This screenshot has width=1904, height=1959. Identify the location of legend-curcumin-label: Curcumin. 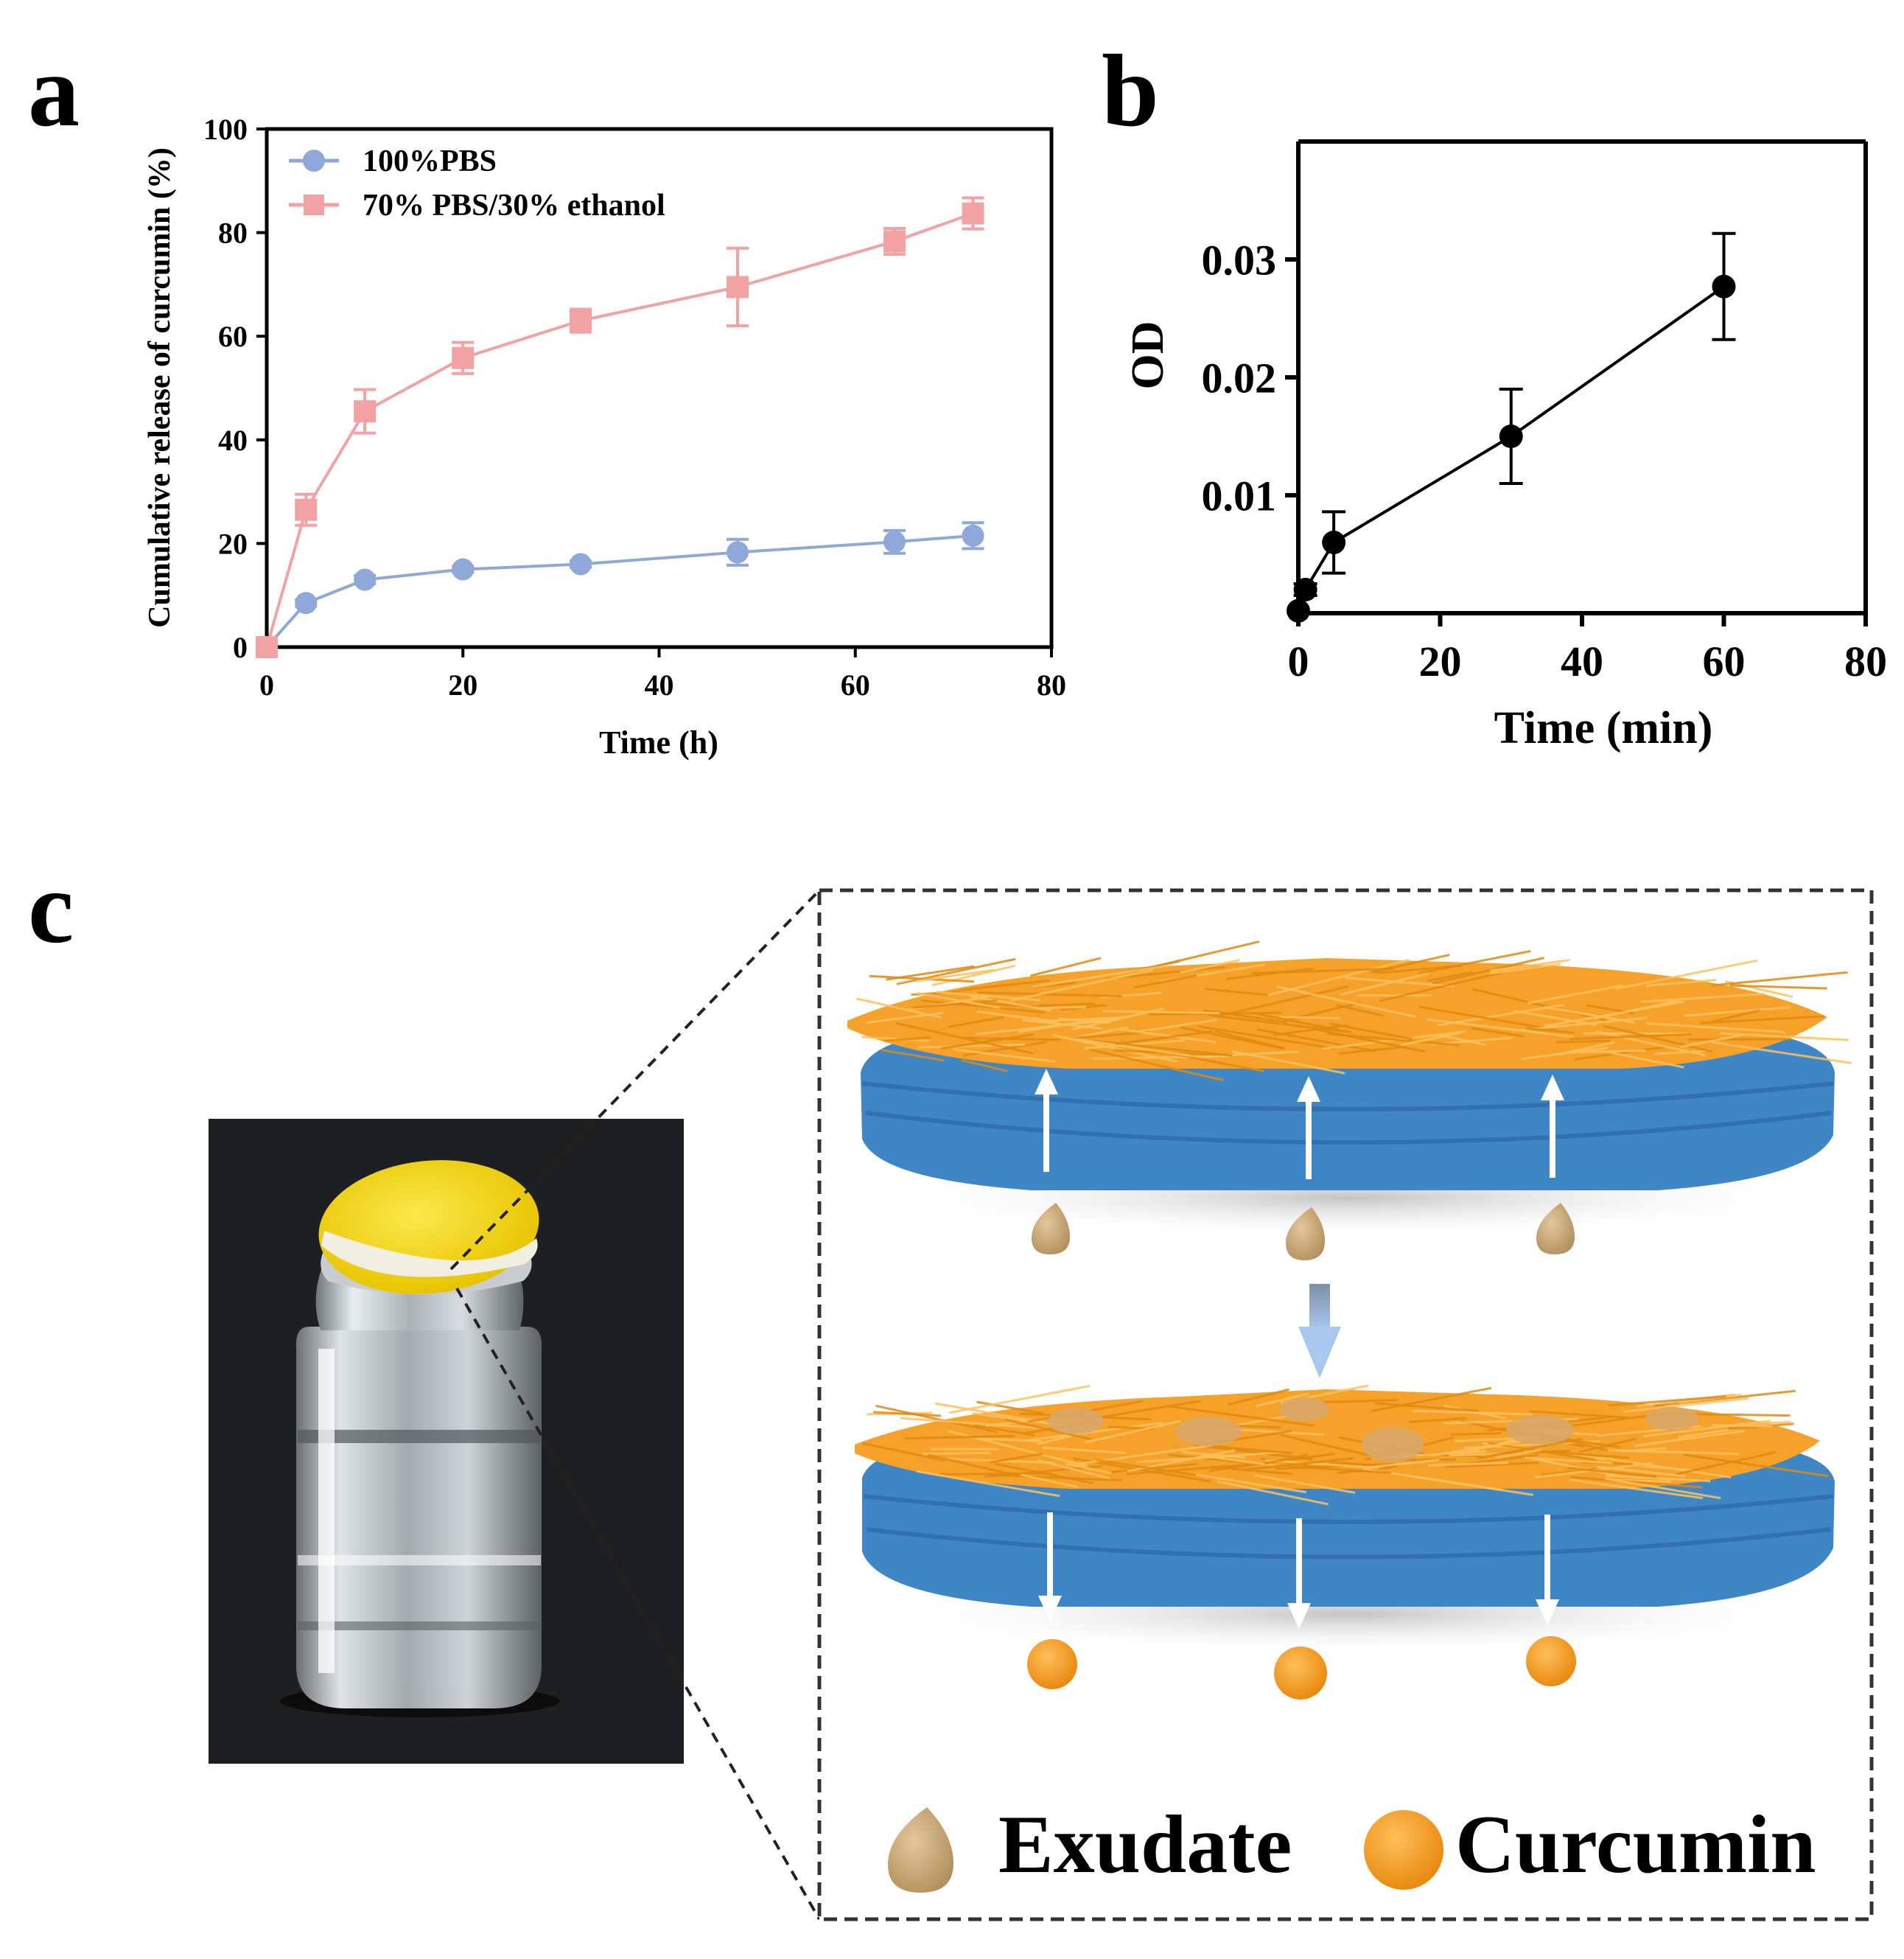
(1635, 1844).